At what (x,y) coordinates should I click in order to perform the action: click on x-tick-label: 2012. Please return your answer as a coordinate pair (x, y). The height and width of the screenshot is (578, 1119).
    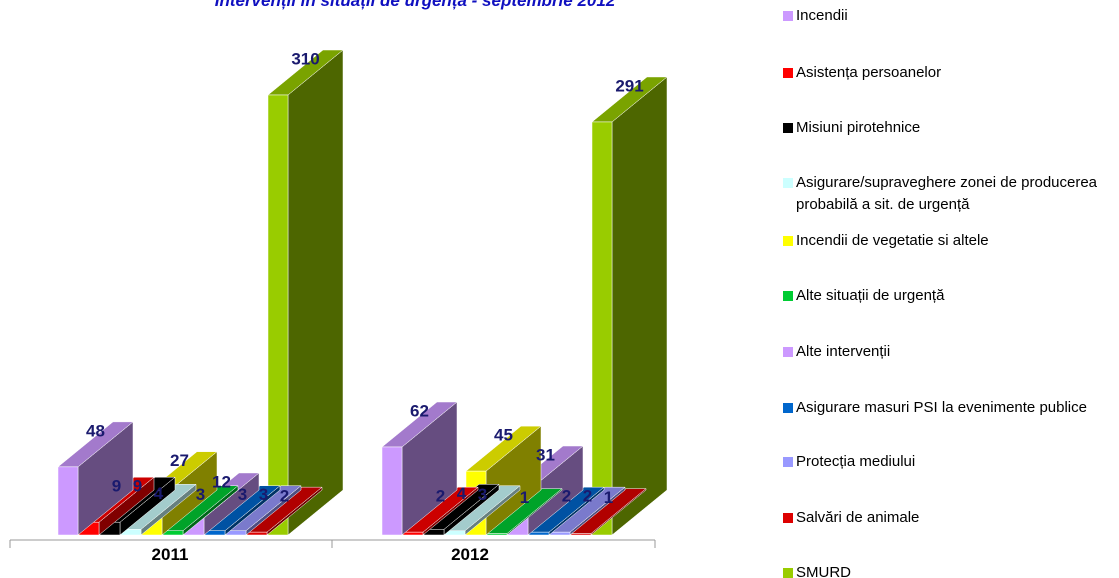
    Looking at the image, I should click on (470, 554).